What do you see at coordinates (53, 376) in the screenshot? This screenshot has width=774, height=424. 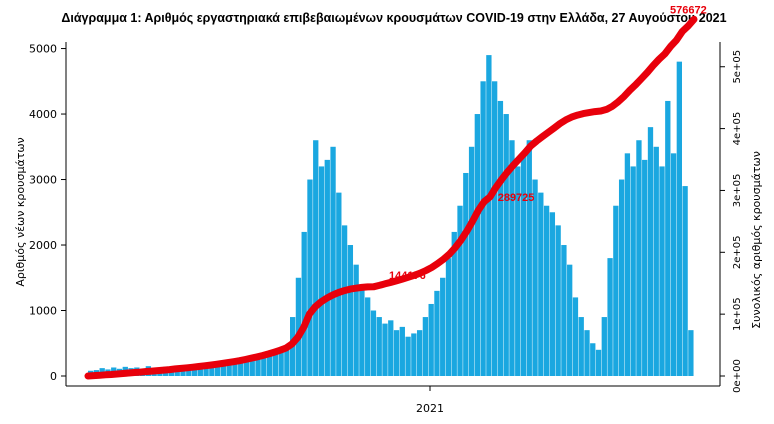 I see `y-left-tick-label: 0` at bounding box center [53, 376].